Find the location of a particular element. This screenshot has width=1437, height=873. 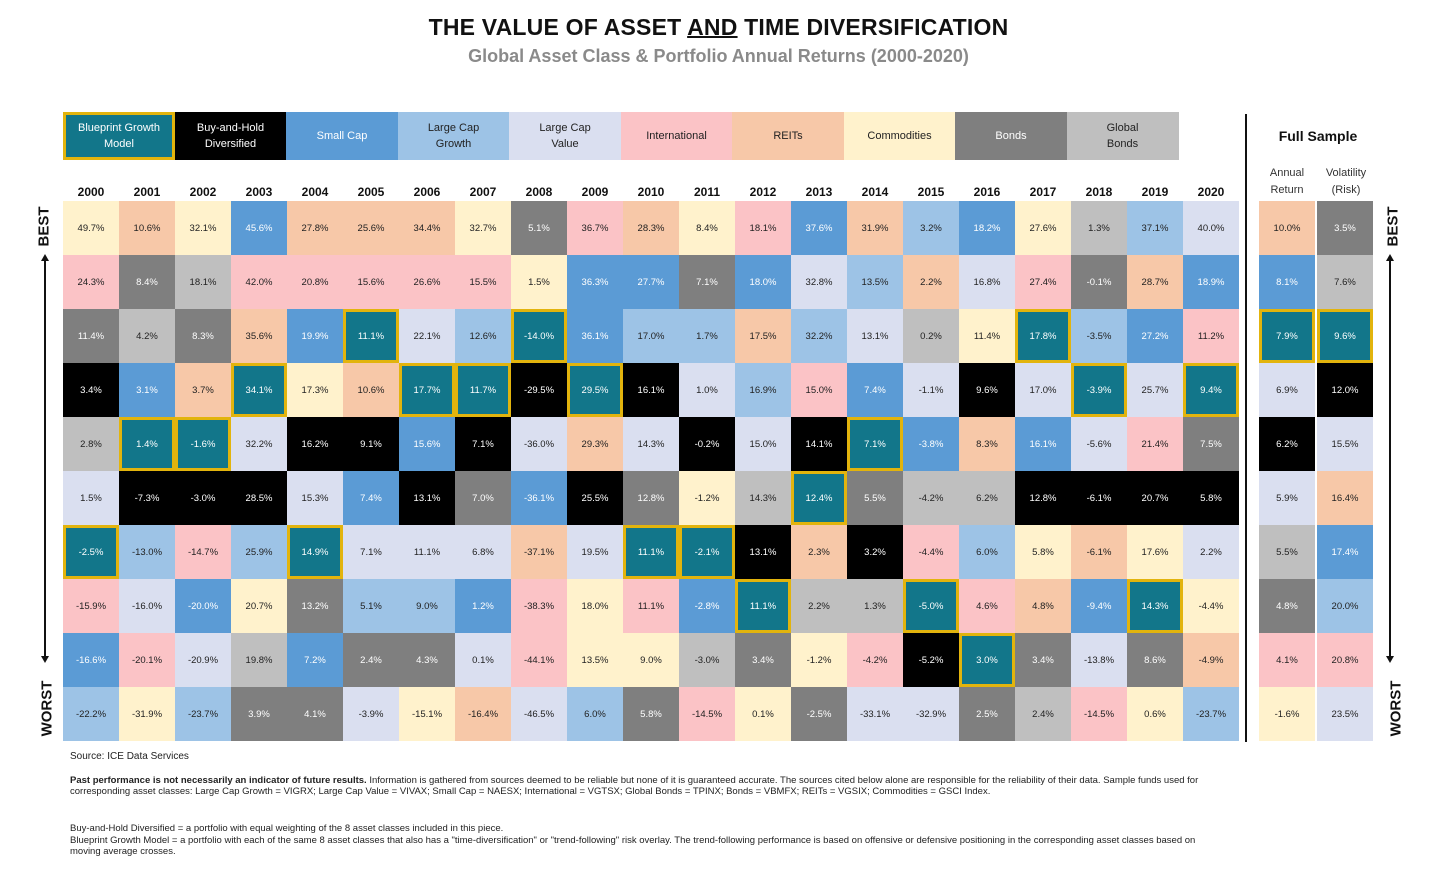

worst-label-left: WORST is located at coordinates (47, 708).